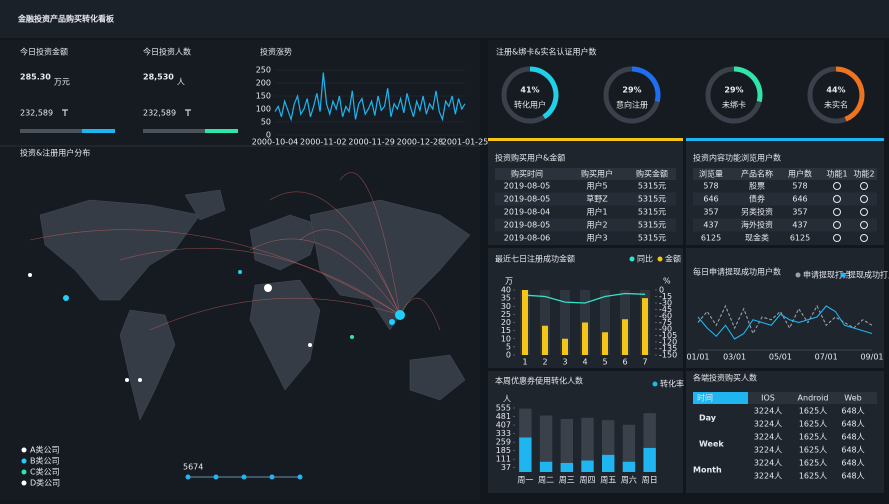  What do you see at coordinates (780, 357) in the screenshot?
I see `x-tick-label: 05/01` at bounding box center [780, 357].